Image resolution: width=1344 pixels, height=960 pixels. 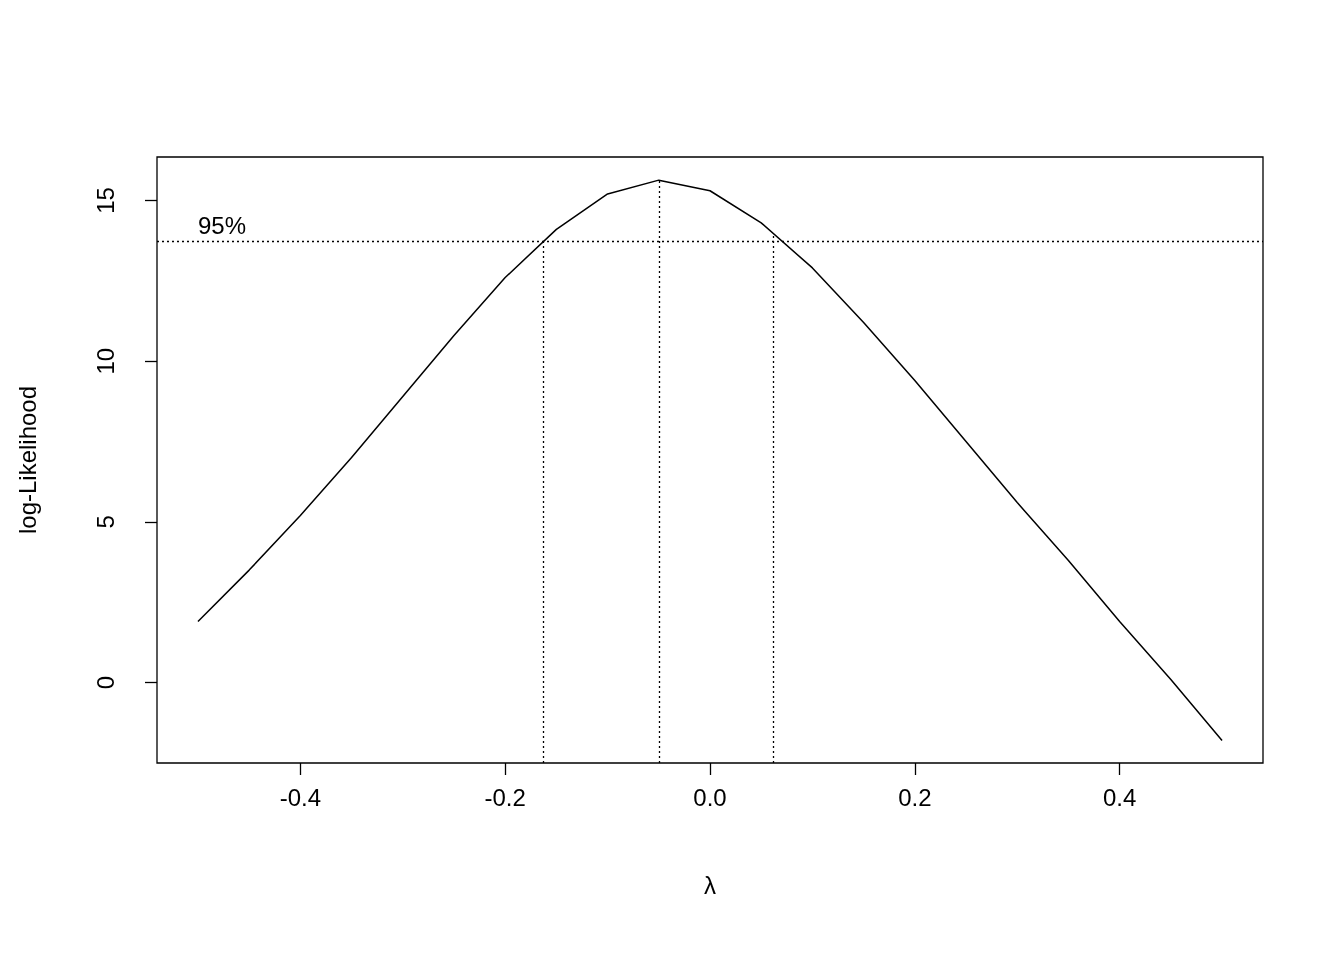 I want to click on y-tick-label: 15, so click(x=105, y=200).